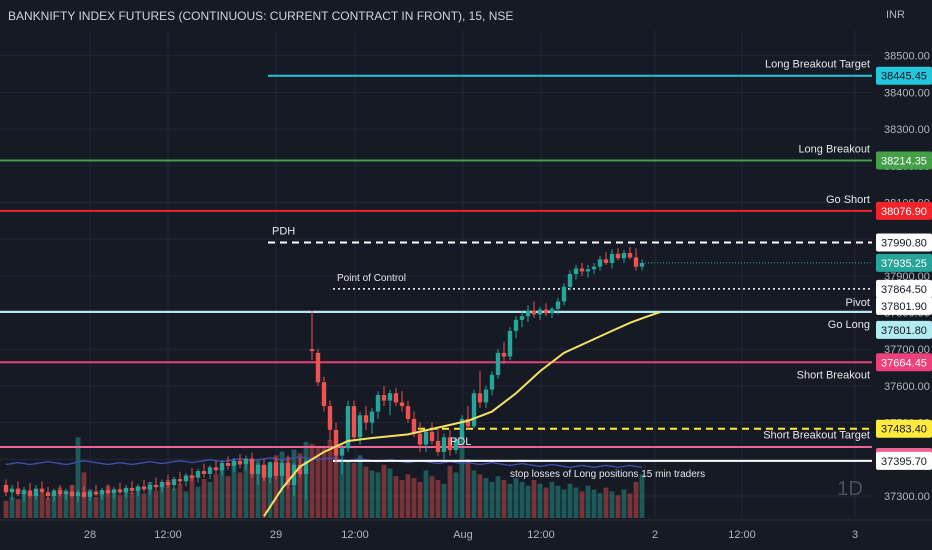  What do you see at coordinates (904, 262) in the screenshot?
I see `last-price-box` at bounding box center [904, 262].